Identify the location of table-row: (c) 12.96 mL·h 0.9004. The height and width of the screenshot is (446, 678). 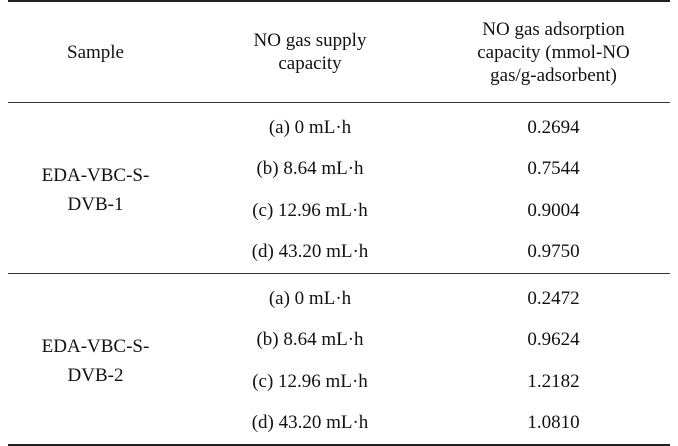
(339, 211).